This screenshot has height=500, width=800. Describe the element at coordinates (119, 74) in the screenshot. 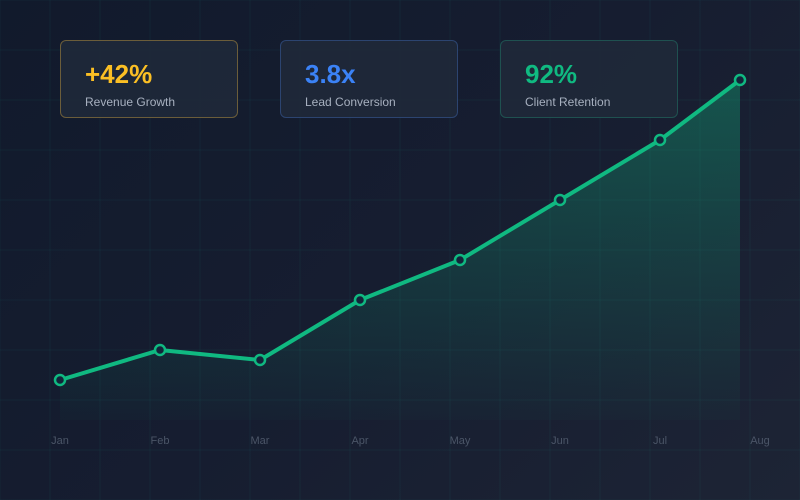

I see `metric-value: +42%` at that location.